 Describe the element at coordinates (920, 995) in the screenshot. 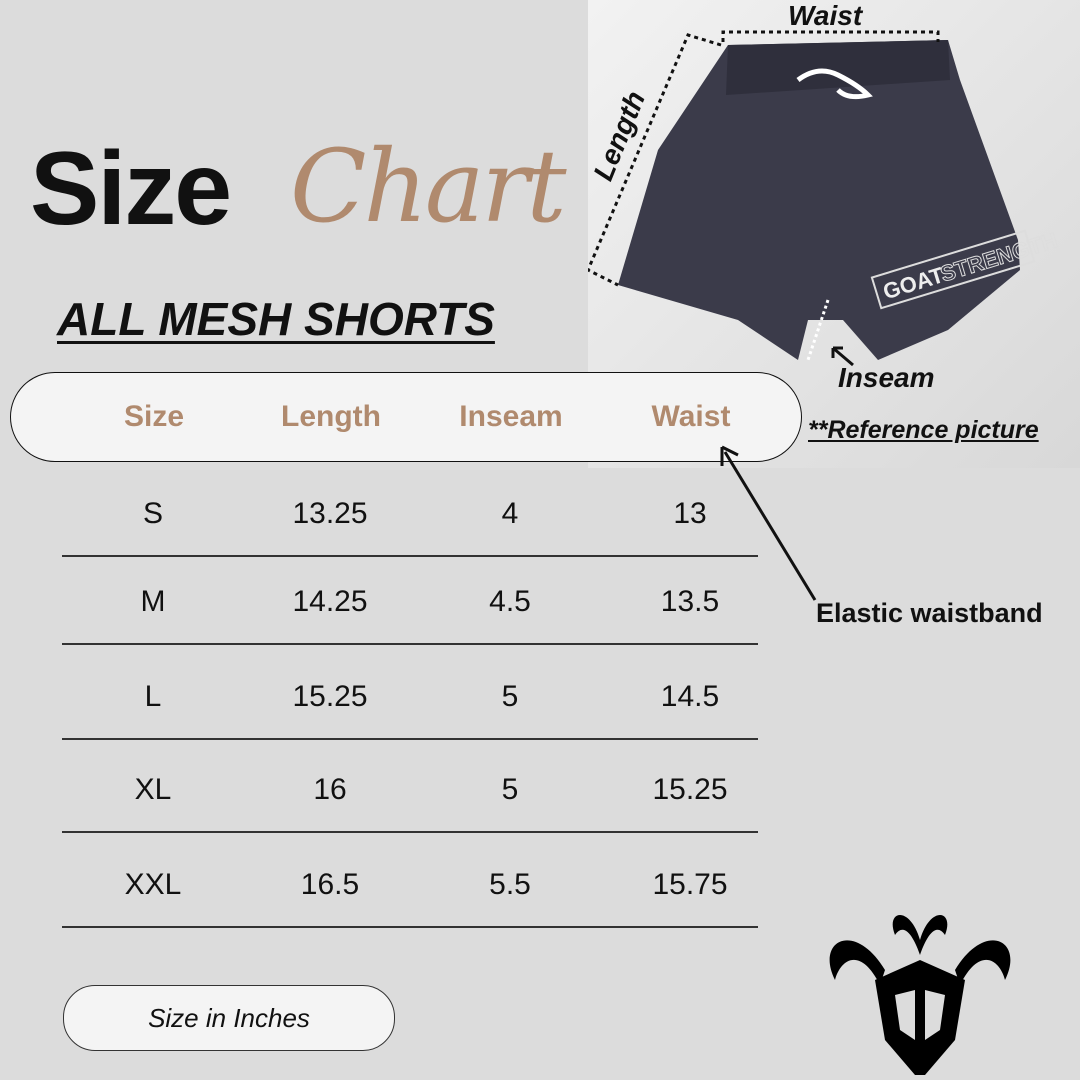

I see `goat-head-logo` at that location.